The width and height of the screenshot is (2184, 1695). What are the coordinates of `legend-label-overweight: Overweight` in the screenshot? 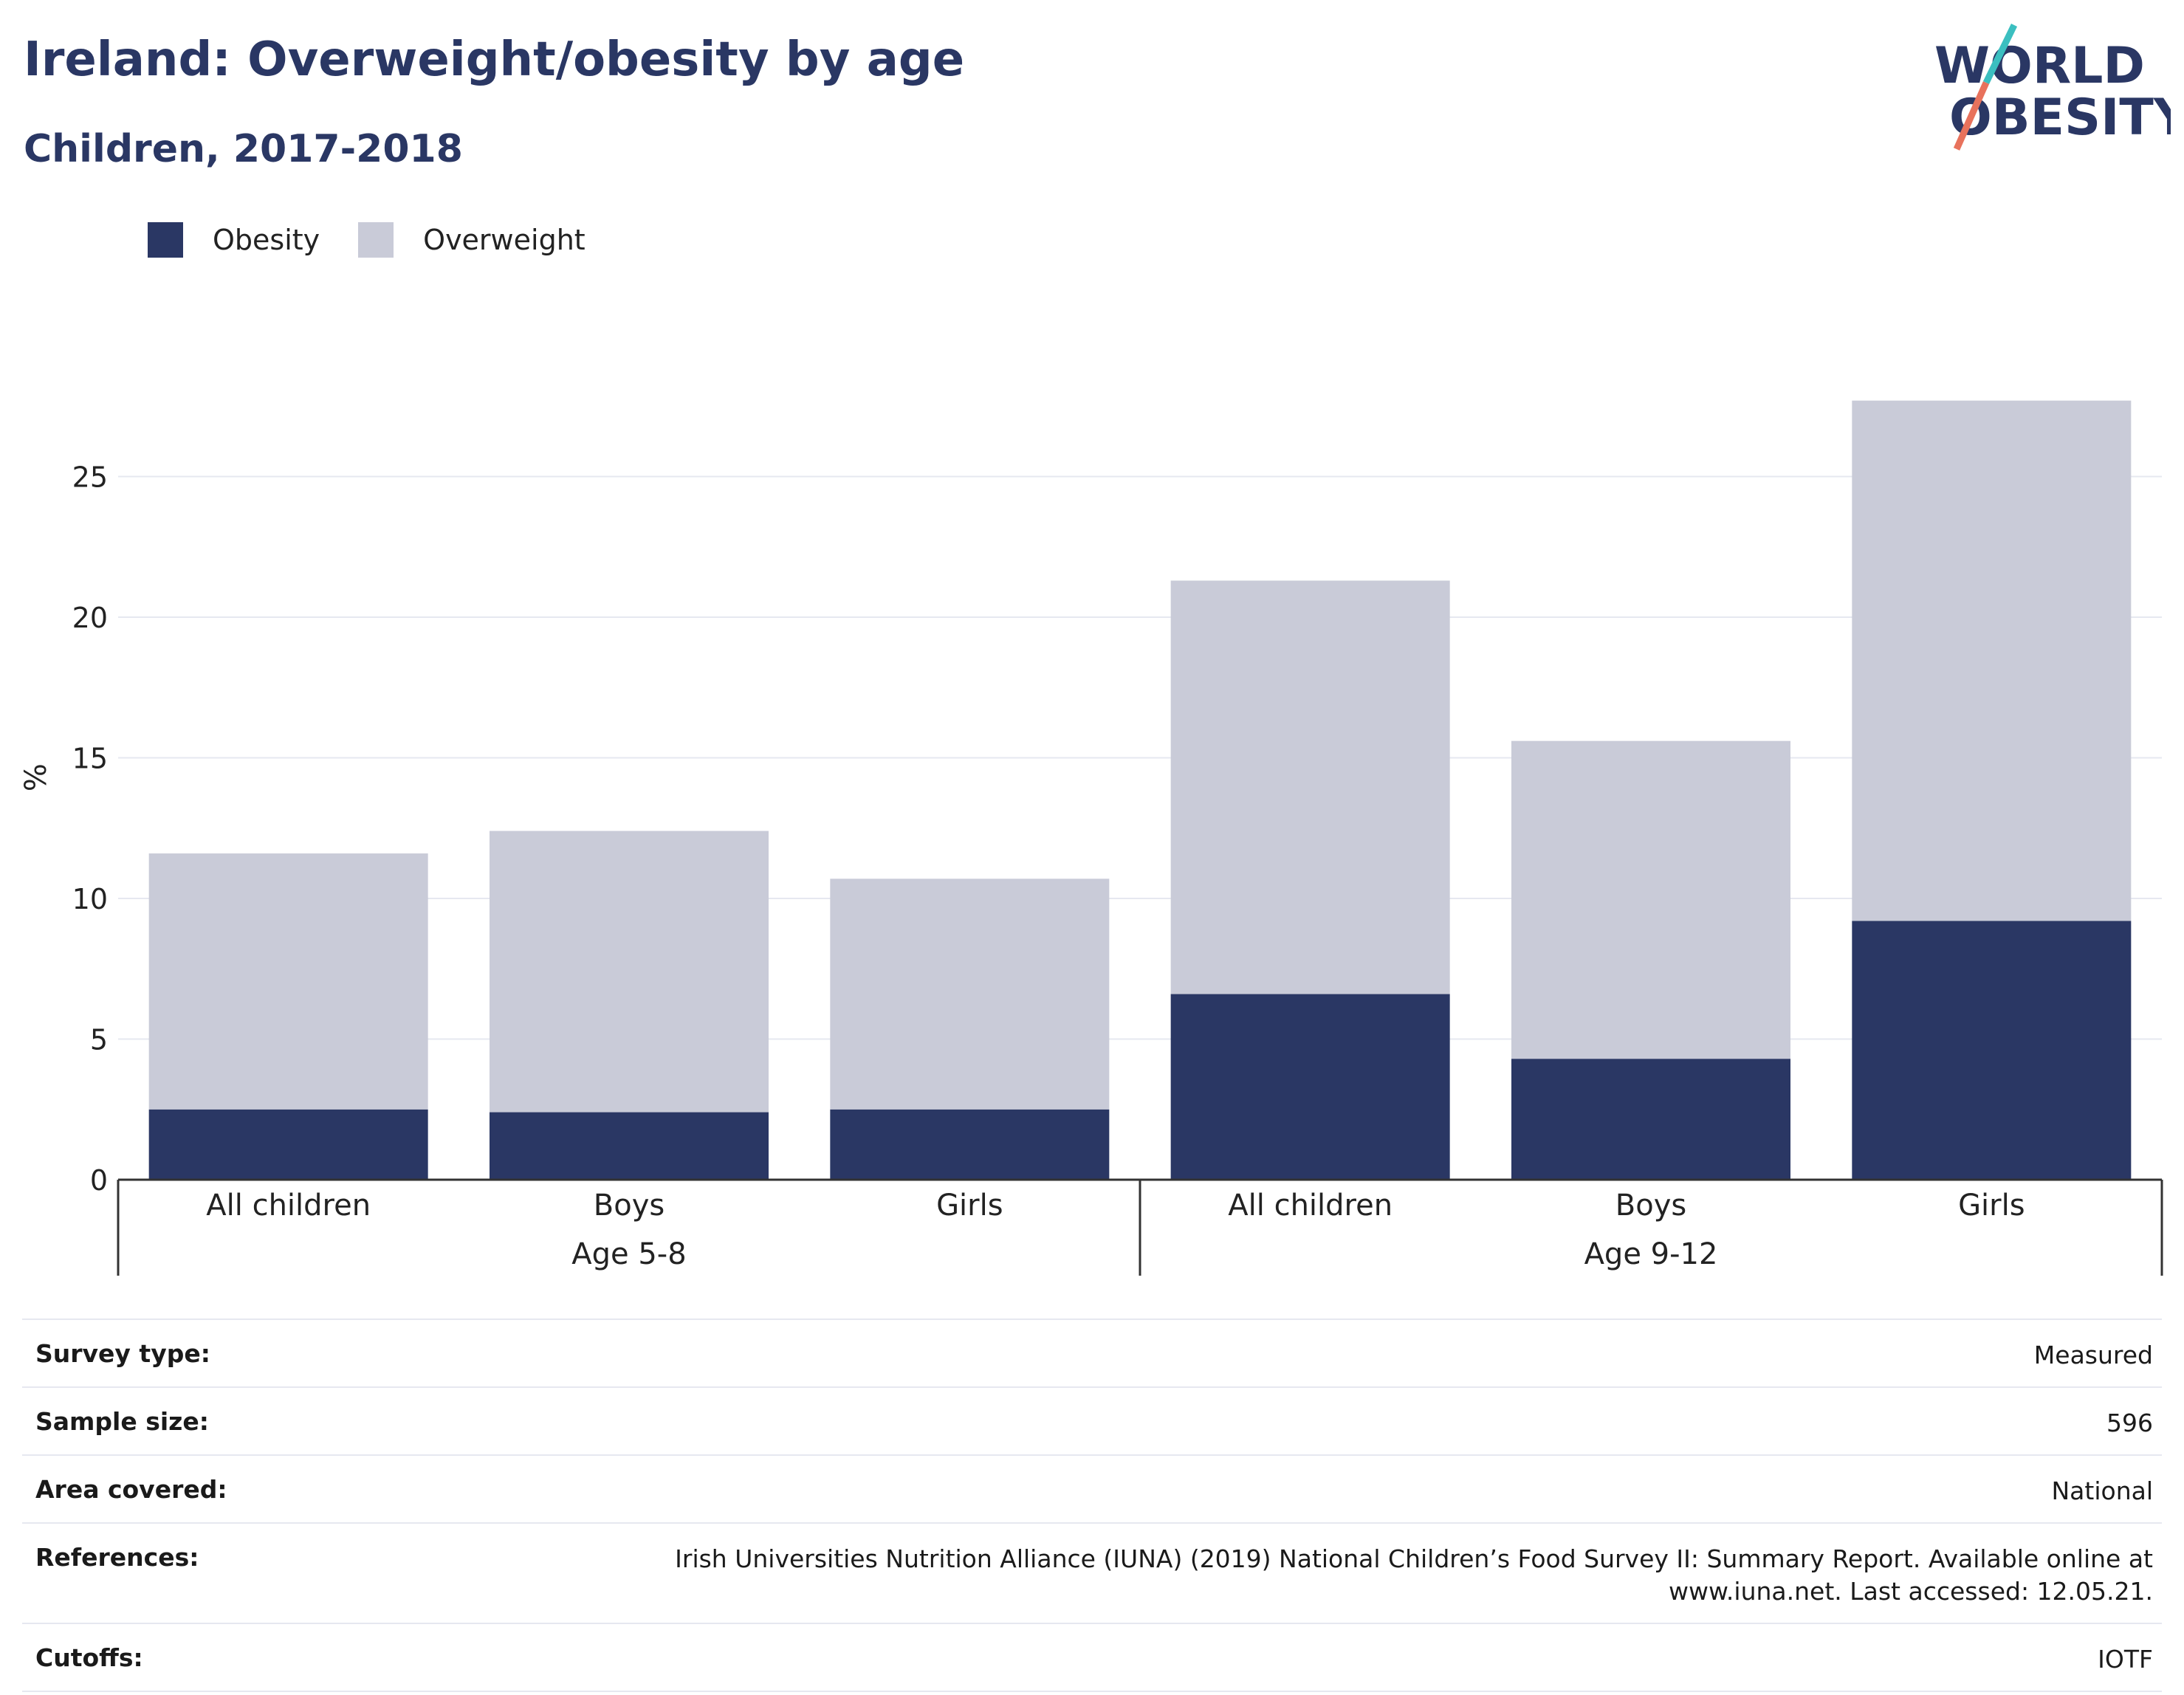 It's located at (505, 240).